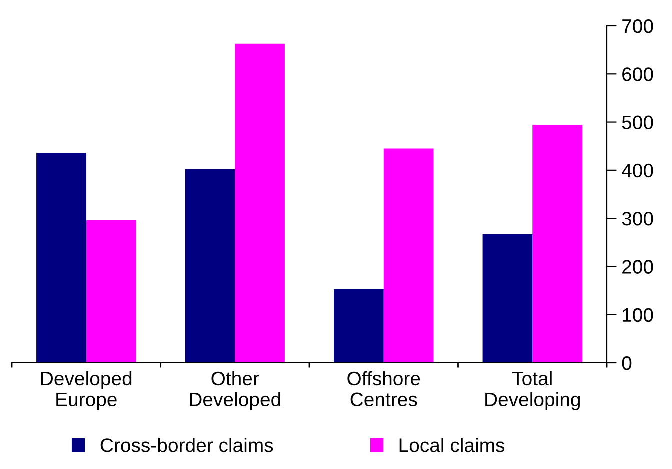  Describe the element at coordinates (638, 75) in the screenshot. I see `y-tick-label: 600` at that location.